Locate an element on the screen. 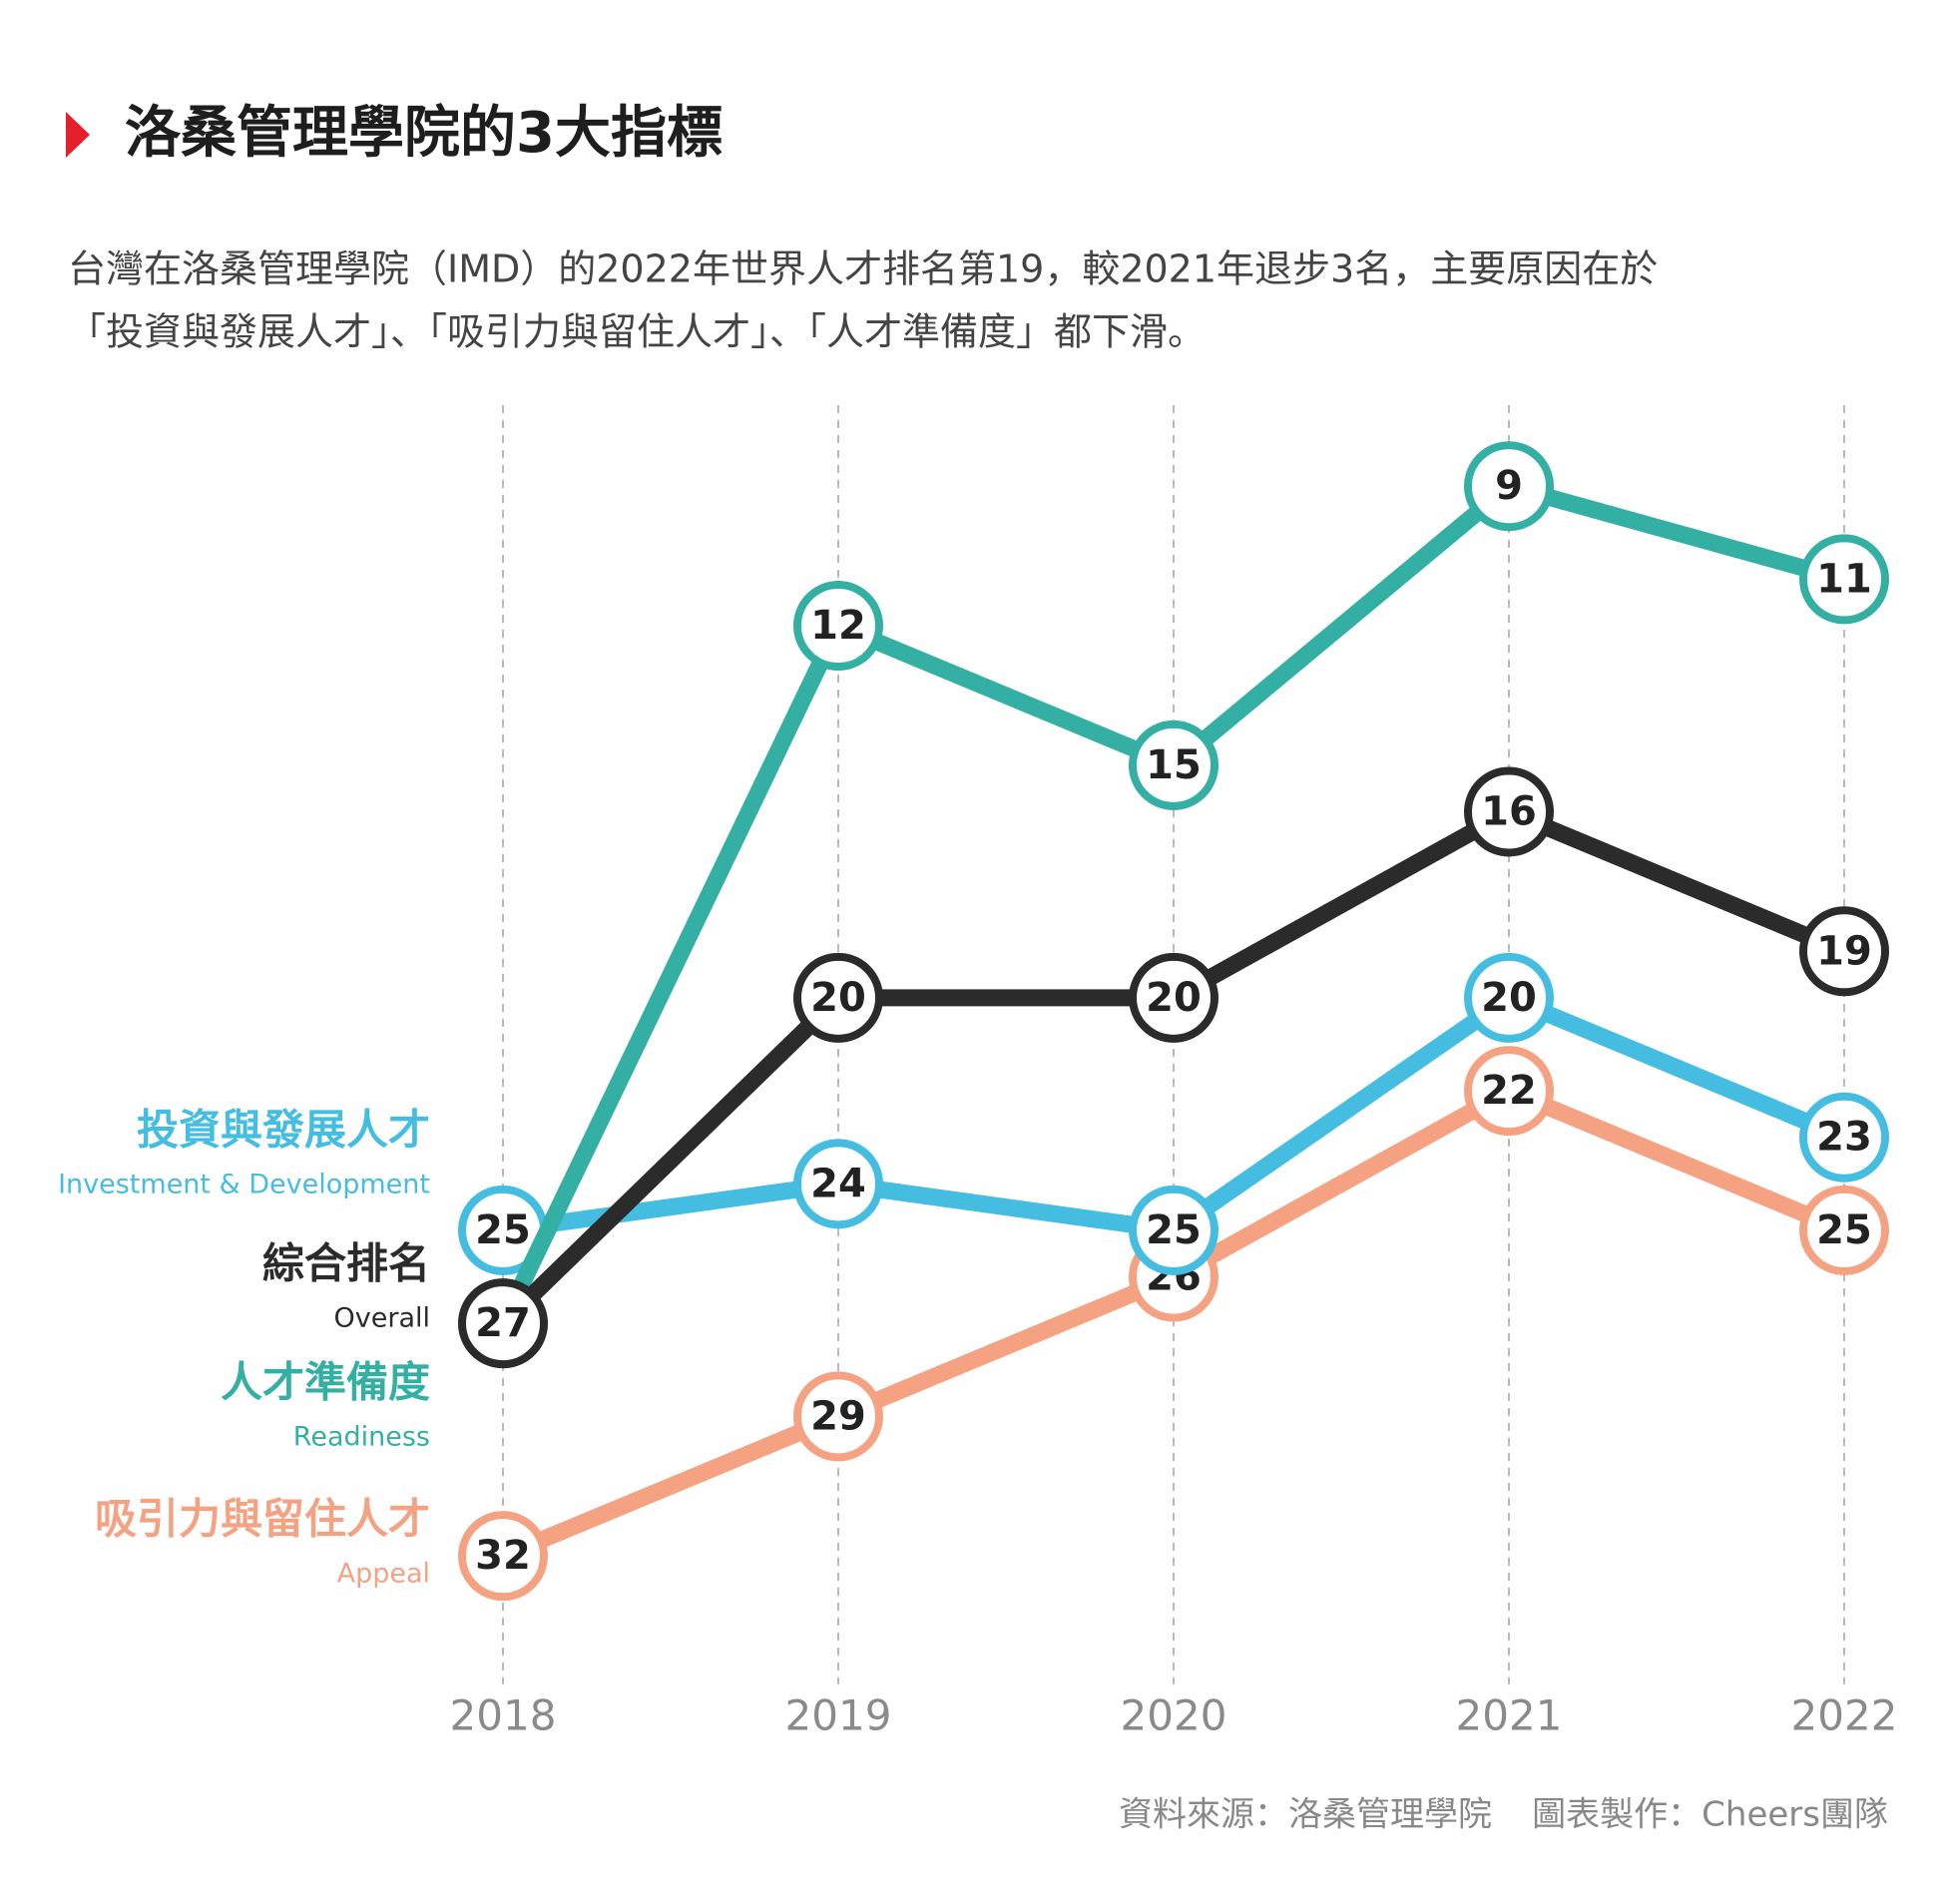  data-label: 19 is located at coordinates (1844, 951).